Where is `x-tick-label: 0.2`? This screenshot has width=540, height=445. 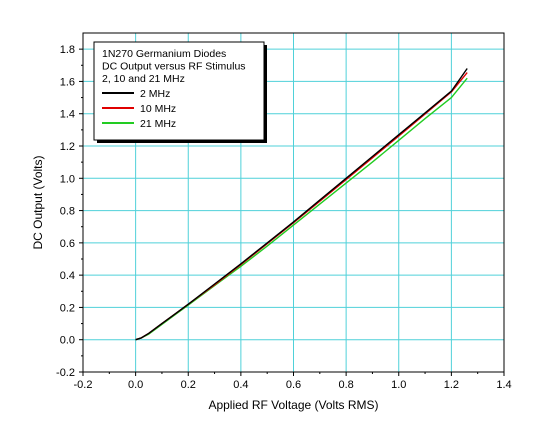 x-tick-label: 0.2 is located at coordinates (188, 385).